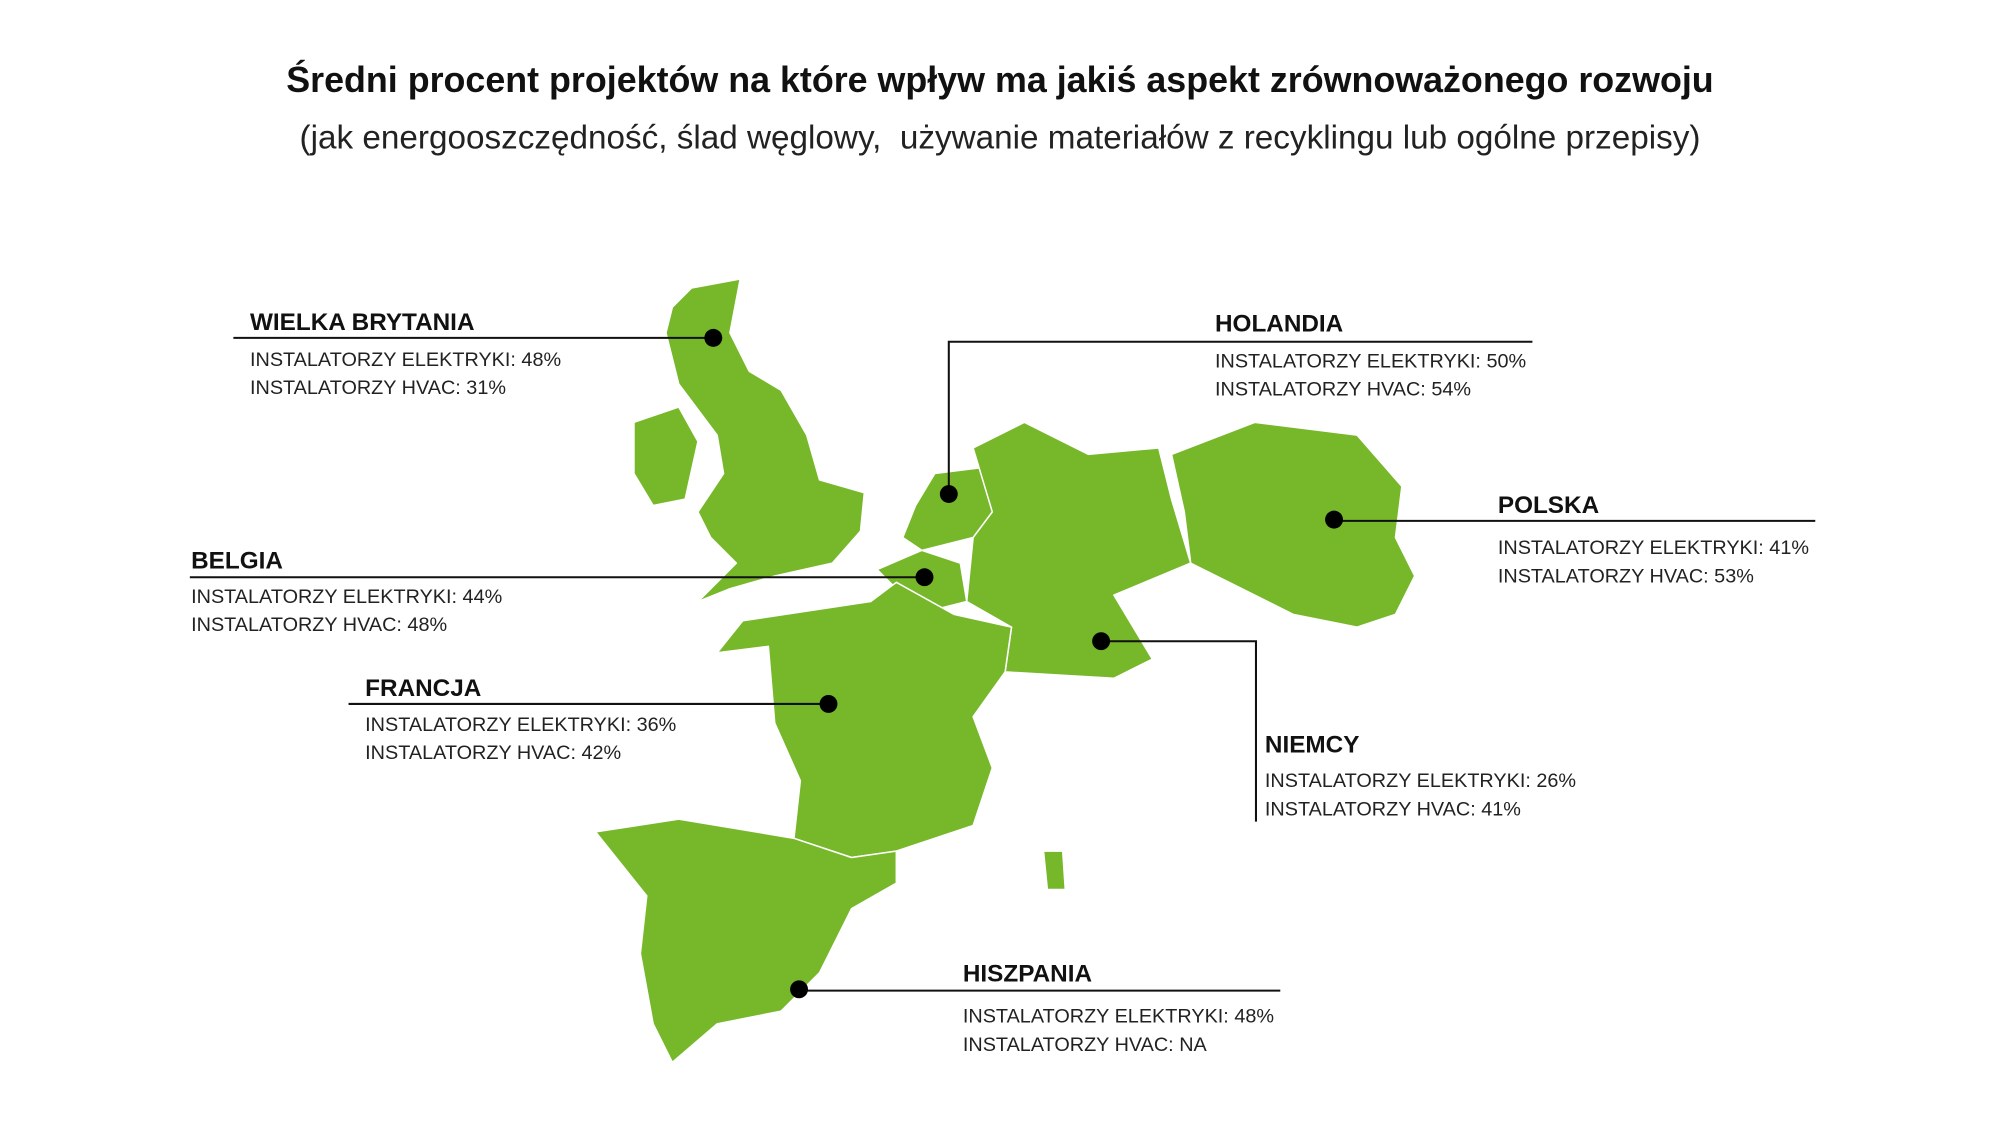 This screenshot has height=1125, width=2000. Describe the element at coordinates (378, 388) in the screenshot. I see `country-stat: INSTALATORZY HVAC: 31%` at that location.